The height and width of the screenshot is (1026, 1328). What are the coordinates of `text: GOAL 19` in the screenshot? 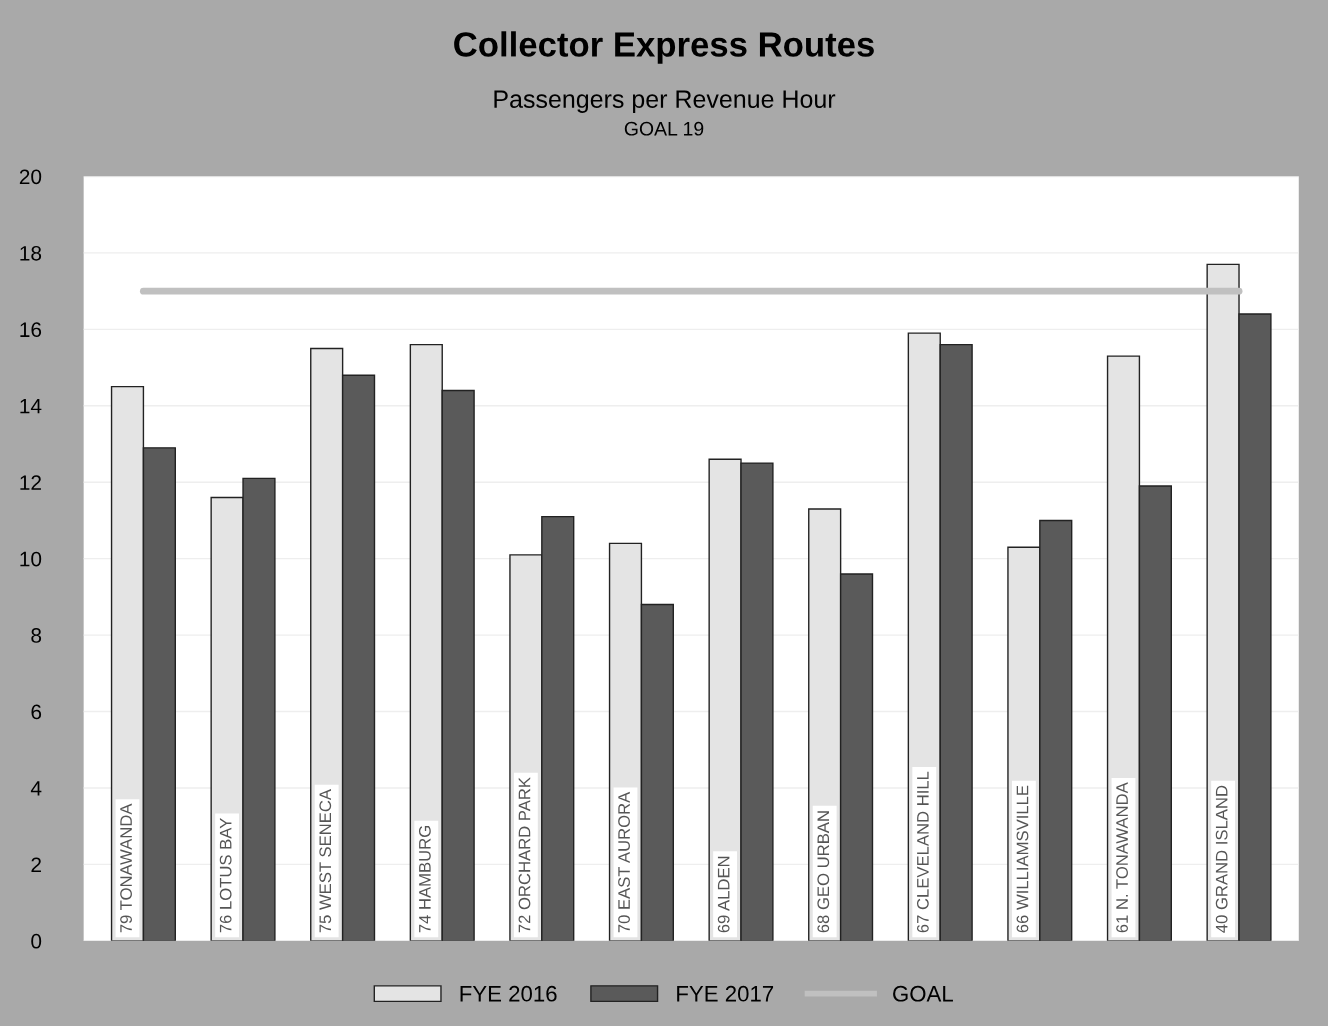 It's located at (664, 128).